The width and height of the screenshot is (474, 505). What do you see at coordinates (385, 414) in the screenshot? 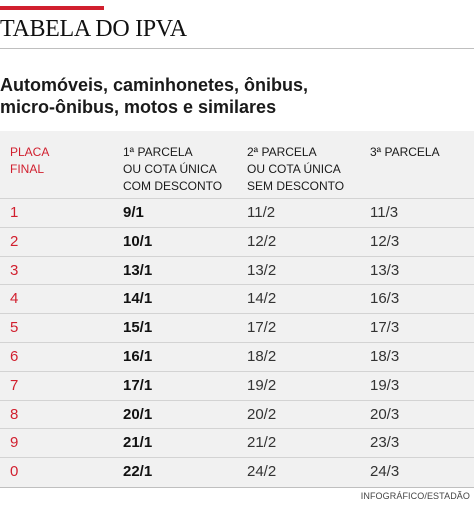
I see `parcela-3-cell: 20/3` at bounding box center [385, 414].